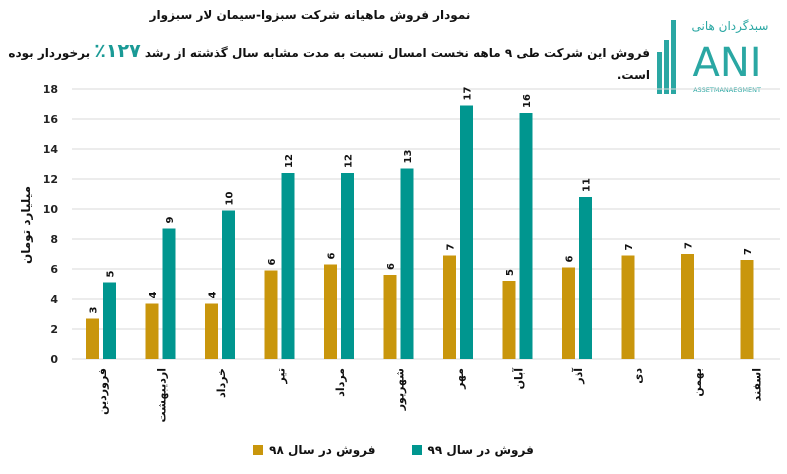 This screenshot has width=787, height=474. What do you see at coordinates (54, 269) in the screenshot?
I see `y-tick-label: 6` at bounding box center [54, 269].